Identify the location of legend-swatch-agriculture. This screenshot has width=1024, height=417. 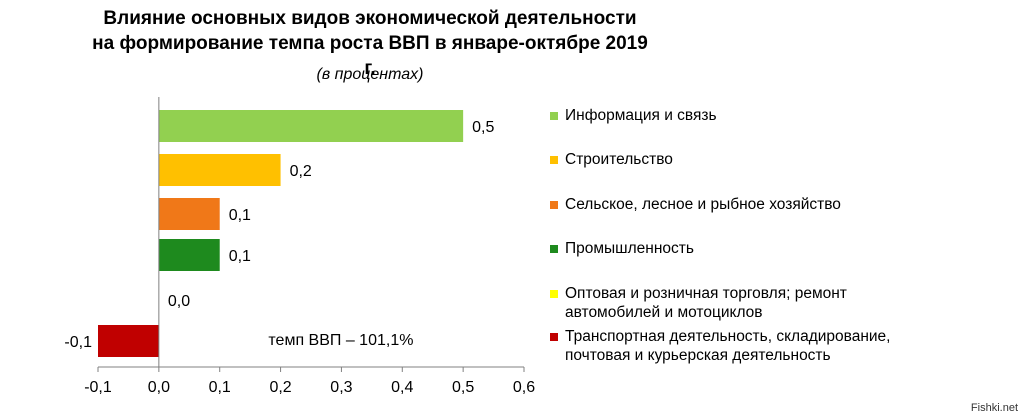
(554, 205).